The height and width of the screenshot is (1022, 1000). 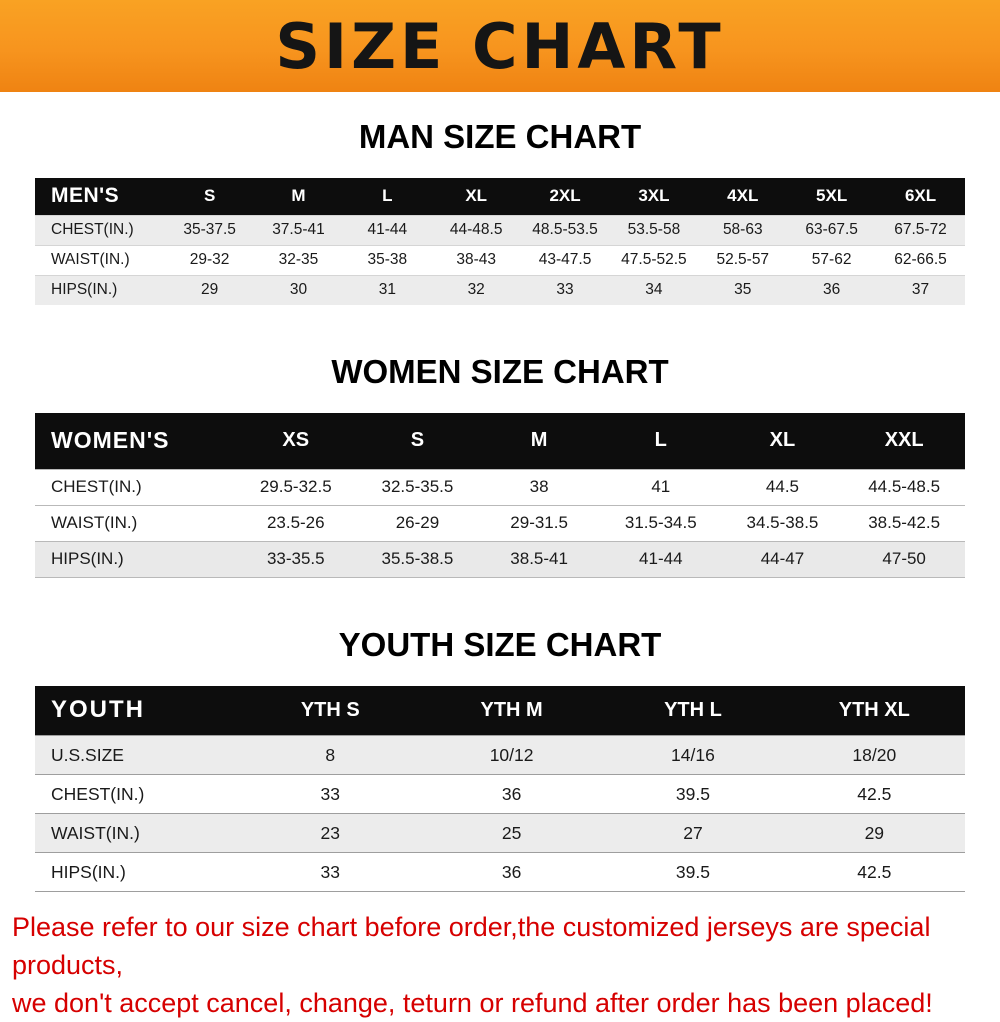 What do you see at coordinates (500, 872) in the screenshot?
I see `table-row: HIPS(IN.) 33 36 39.5 42.5` at bounding box center [500, 872].